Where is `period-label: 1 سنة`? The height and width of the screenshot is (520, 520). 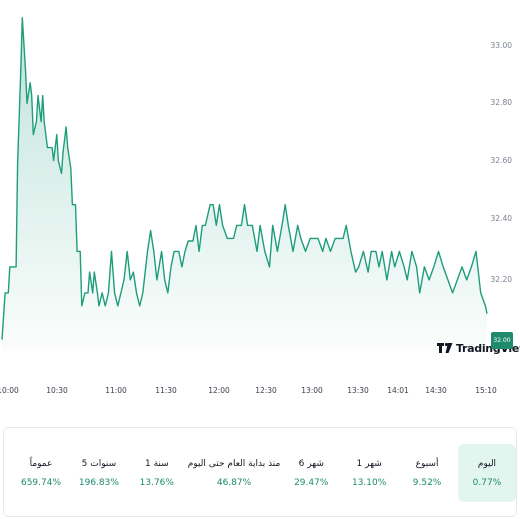 period-label: 1 سنة is located at coordinates (156, 463).